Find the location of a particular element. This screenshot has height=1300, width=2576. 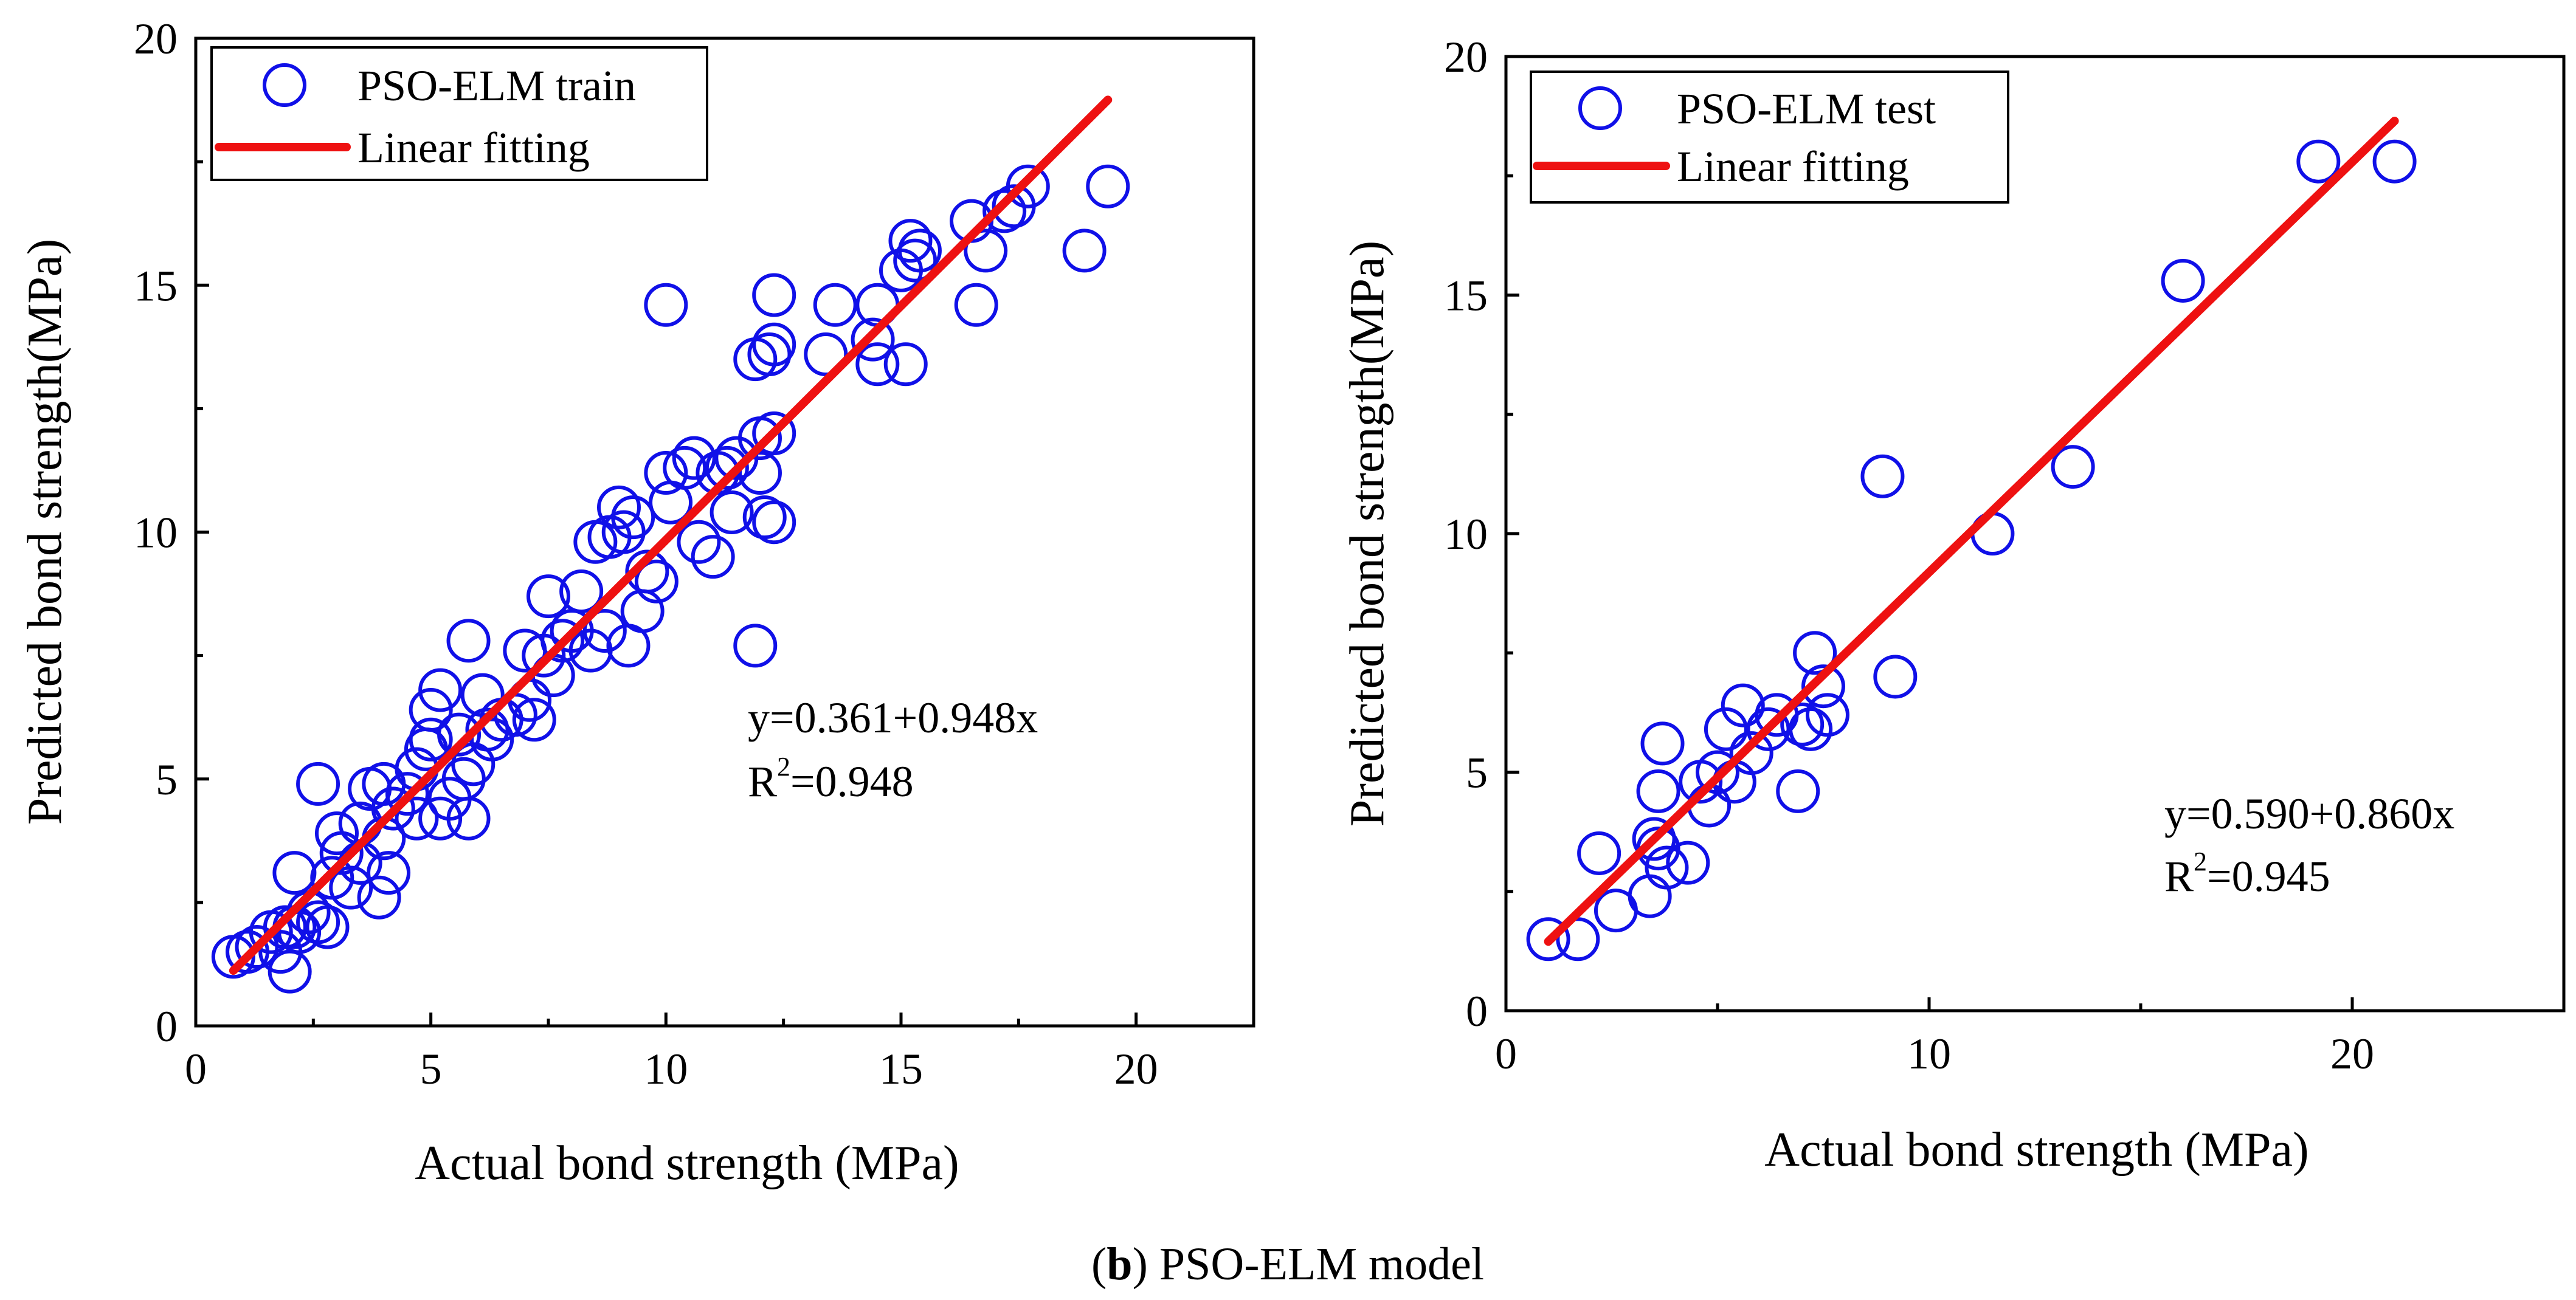

train-y-tick-label: 15 is located at coordinates (156, 286).